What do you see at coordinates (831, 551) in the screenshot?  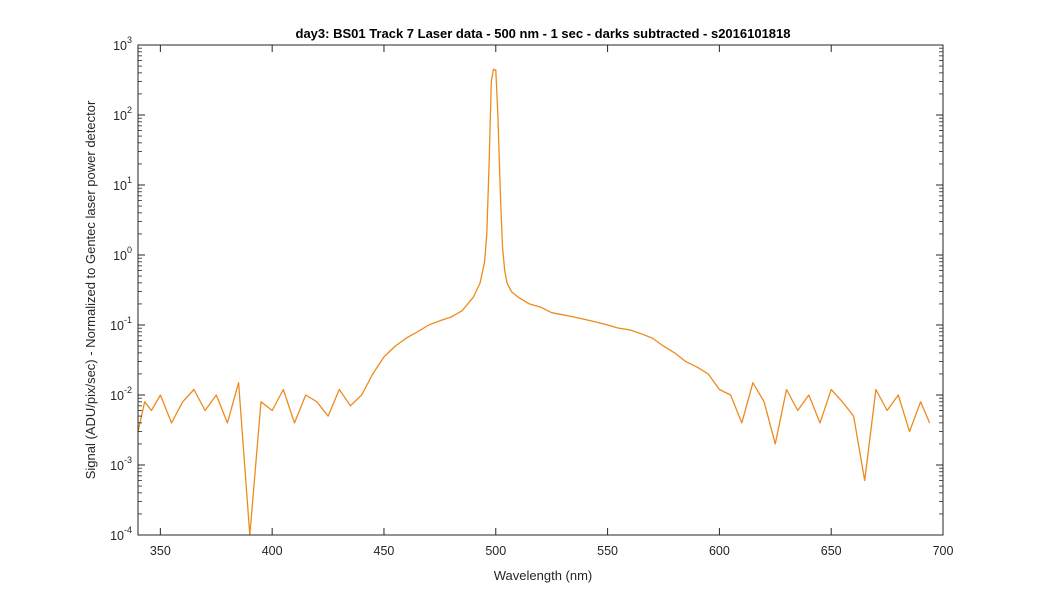 I see `x-tick-label: 650` at bounding box center [831, 551].